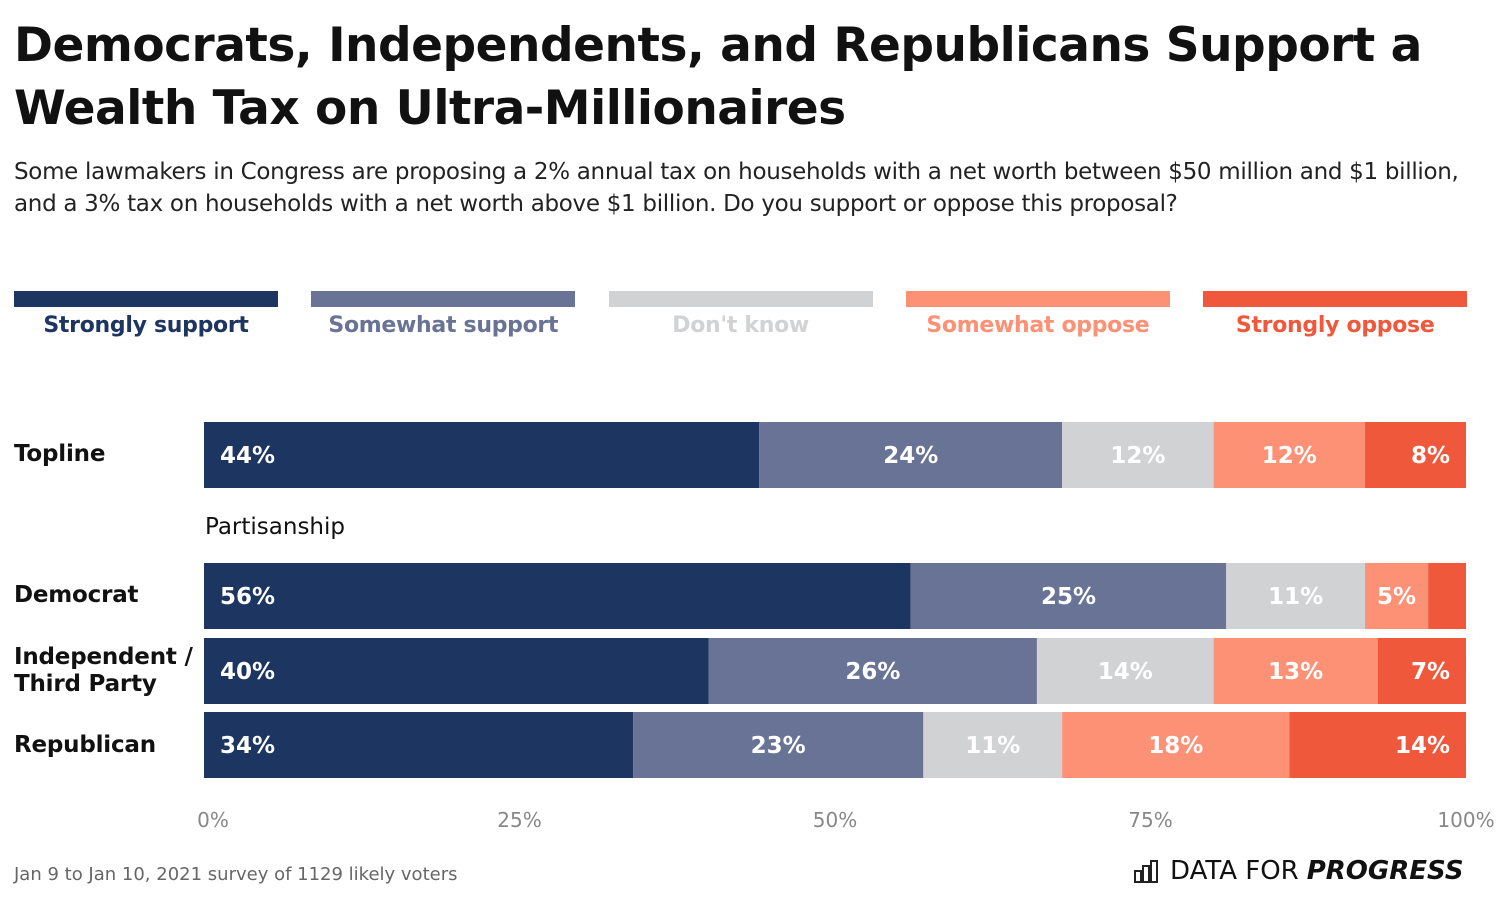  What do you see at coordinates (1385, 871) in the screenshot?
I see `logo-text-bold: PROGRESS` at bounding box center [1385, 871].